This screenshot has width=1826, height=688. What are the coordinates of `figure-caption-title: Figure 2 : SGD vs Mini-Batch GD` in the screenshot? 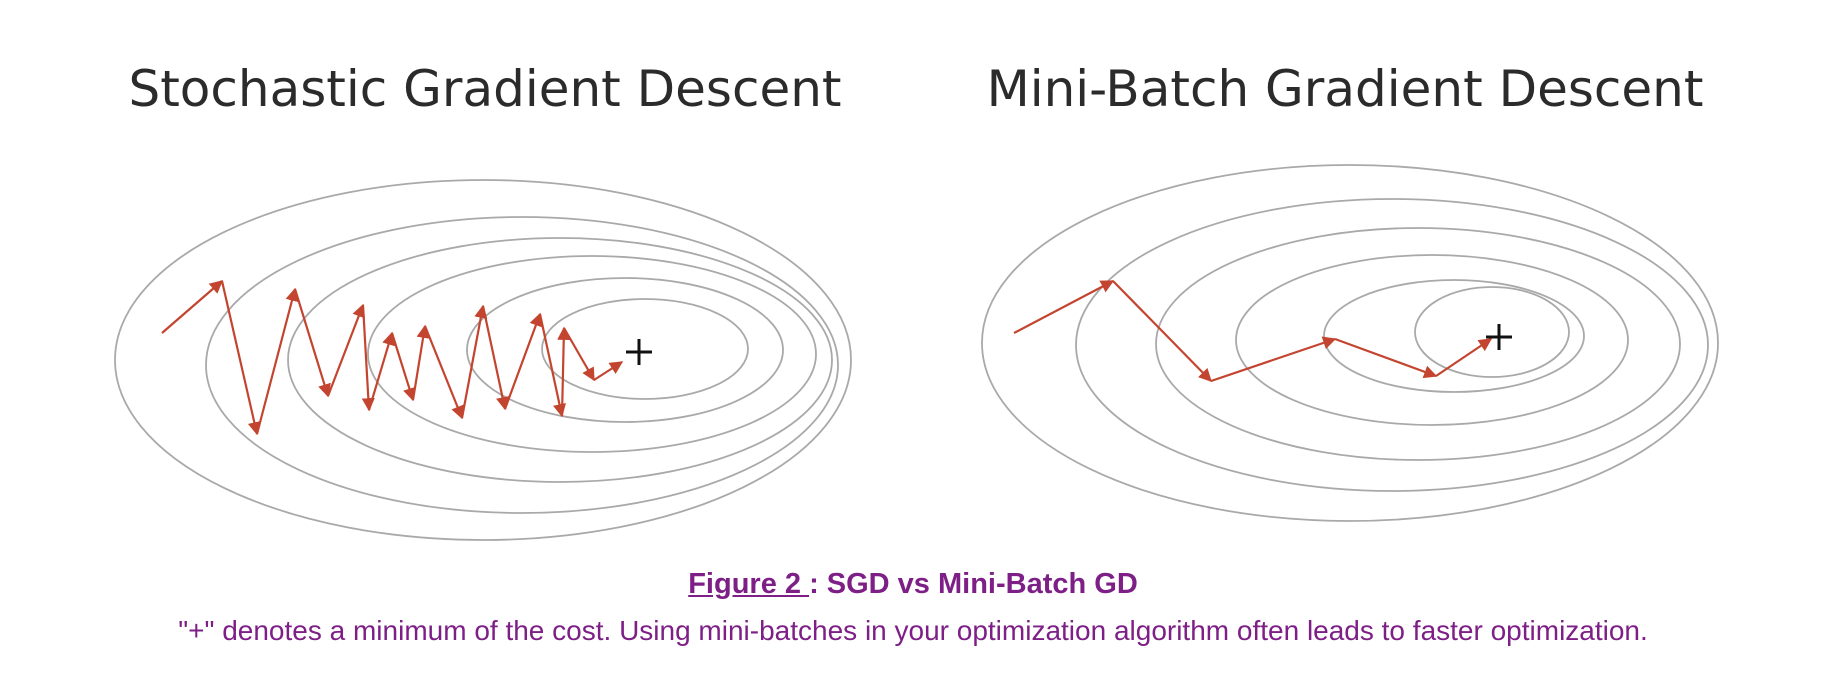 It's located at (913, 584).